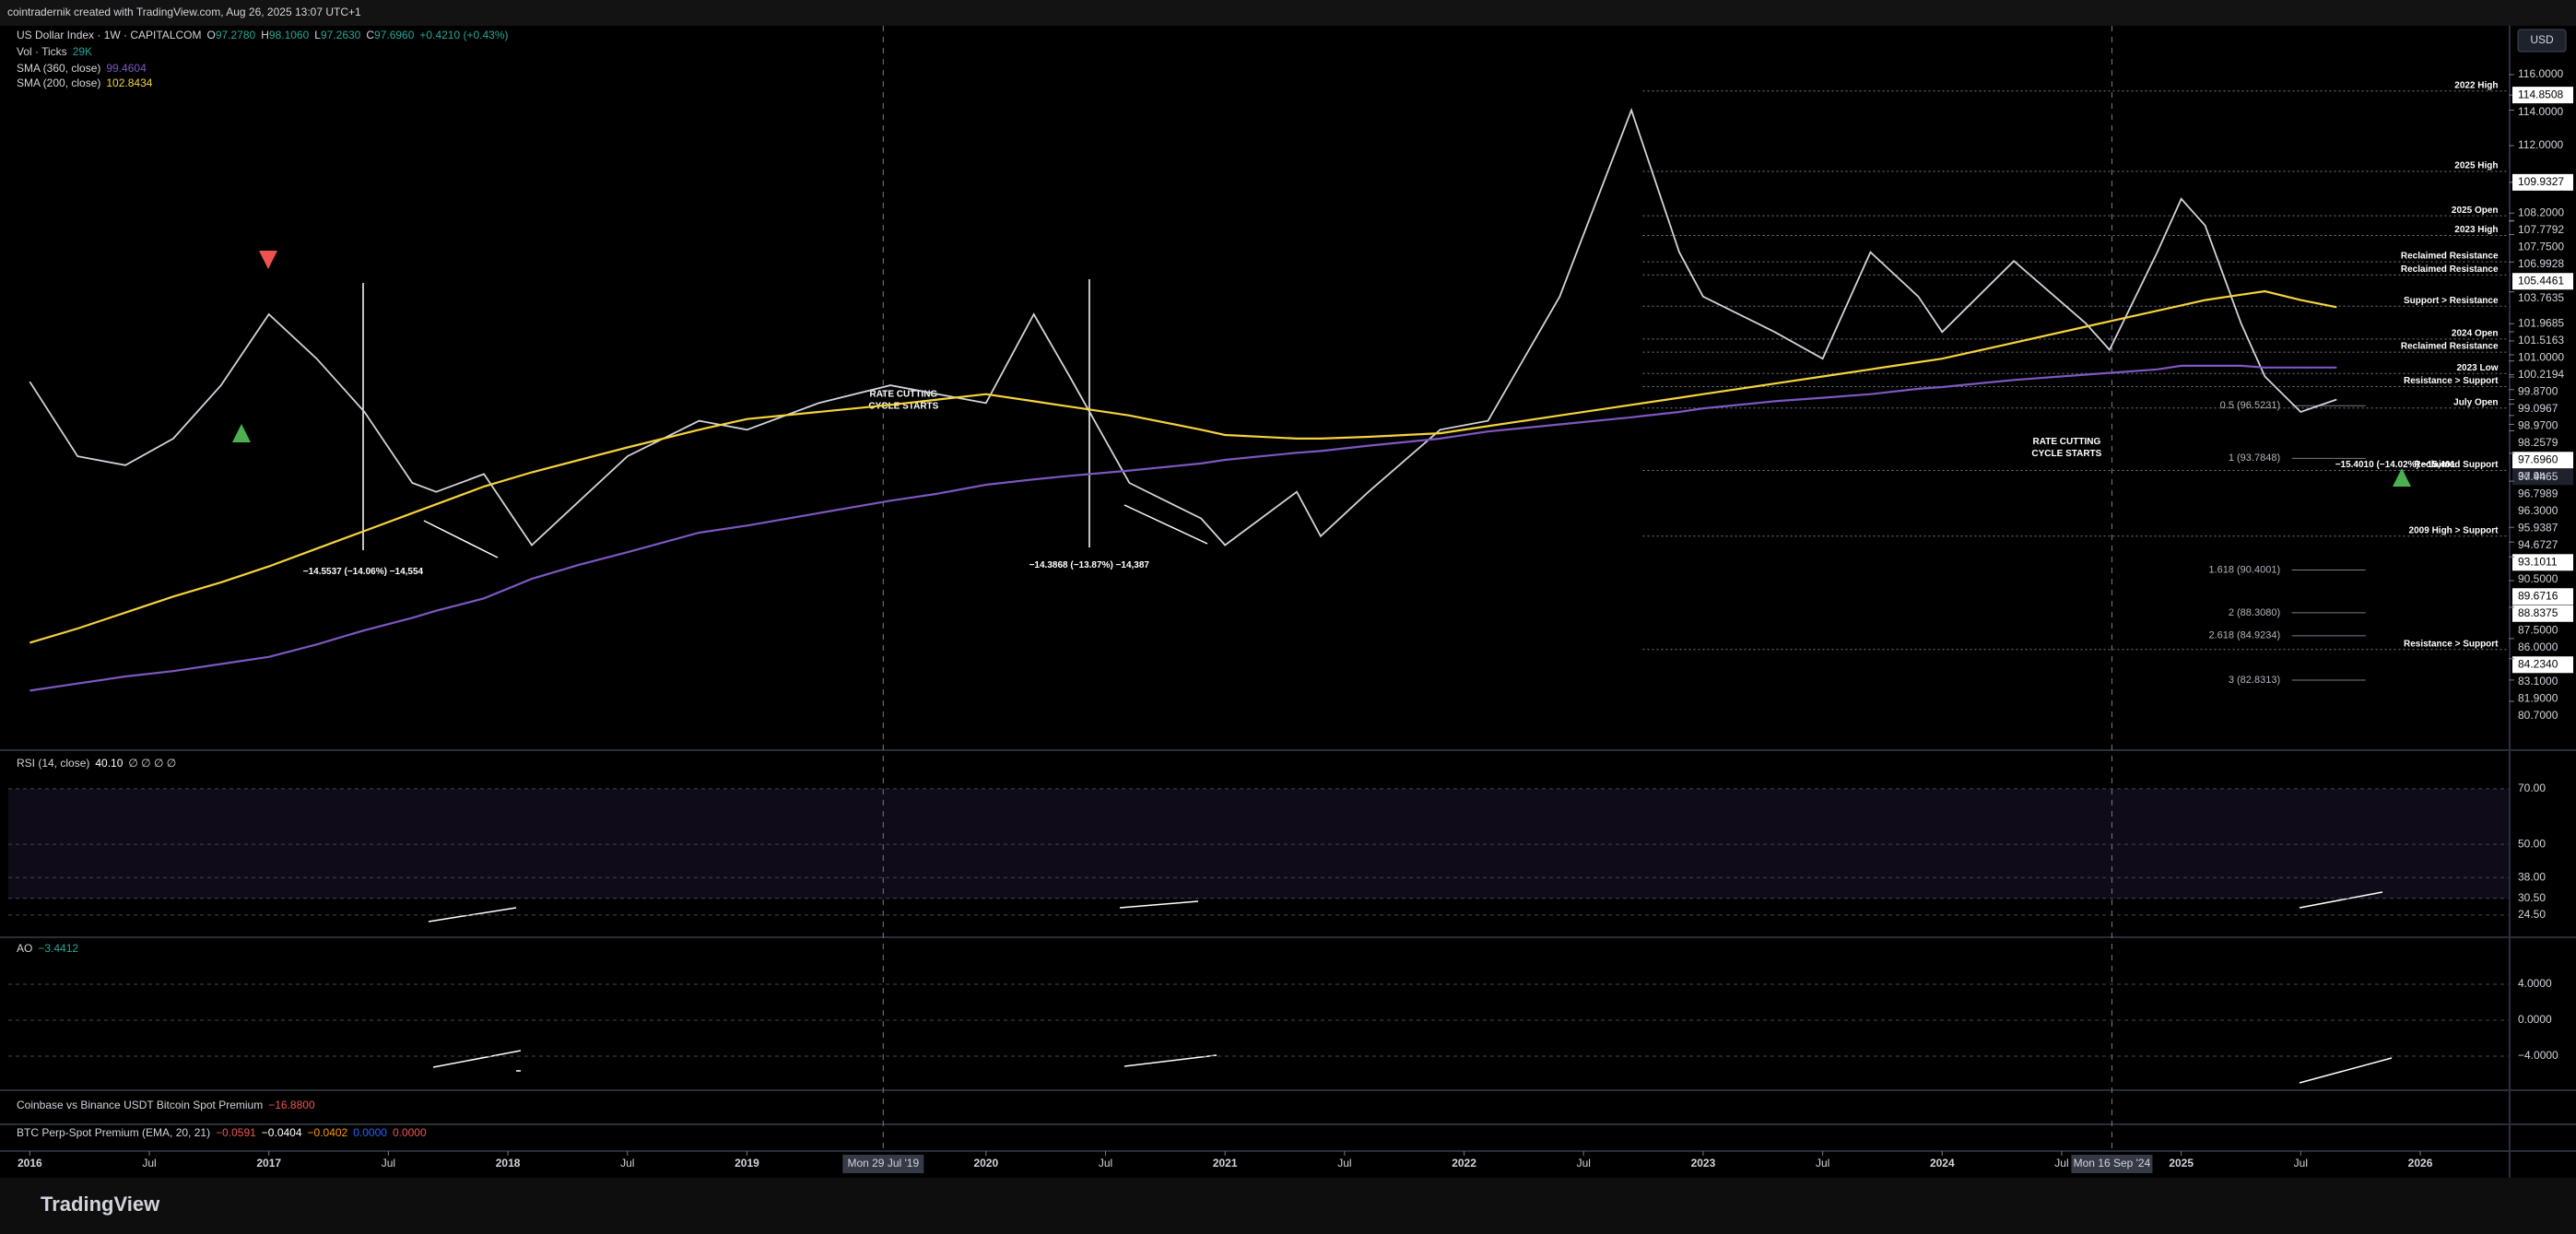  I want to click on legend-row: SMA (200, close) 102.8434, so click(85, 82).